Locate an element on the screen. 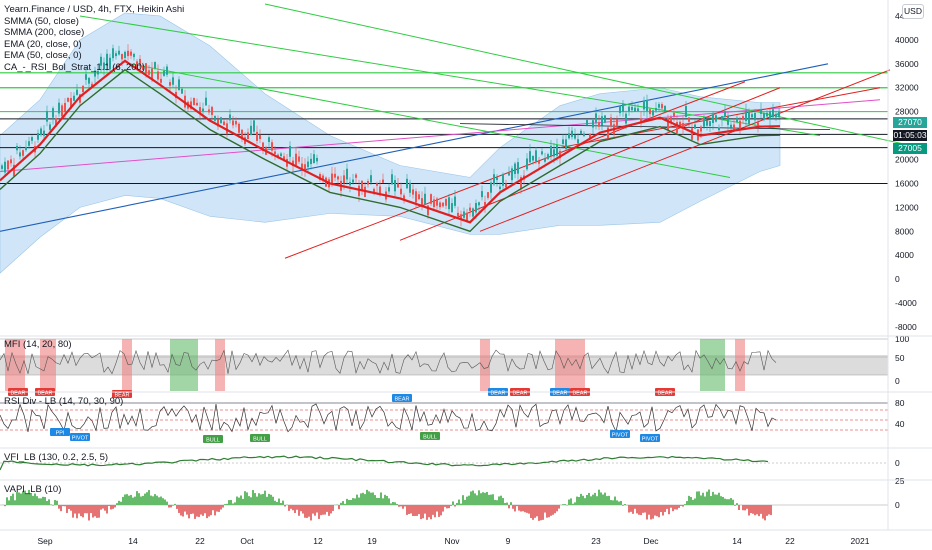  currency-button: USD is located at coordinates (913, 11).